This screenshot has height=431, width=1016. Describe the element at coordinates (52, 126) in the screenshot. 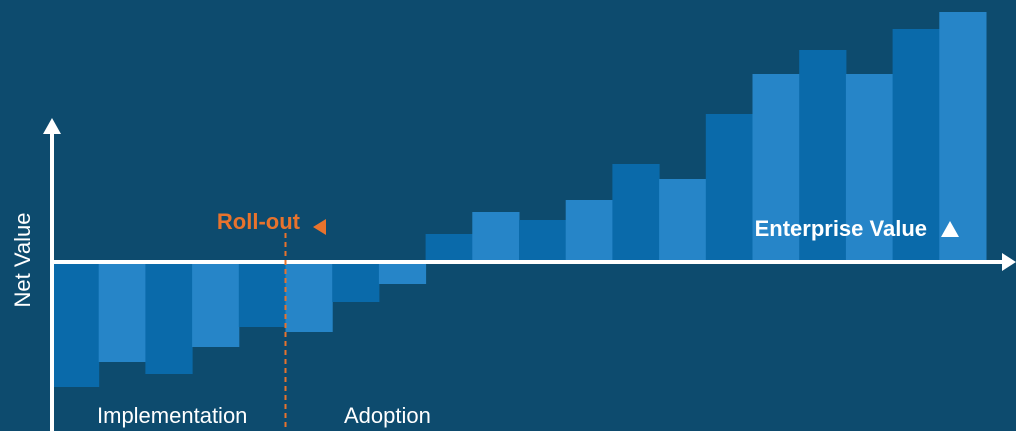

I see `y-axis-arrow-icon` at that location.